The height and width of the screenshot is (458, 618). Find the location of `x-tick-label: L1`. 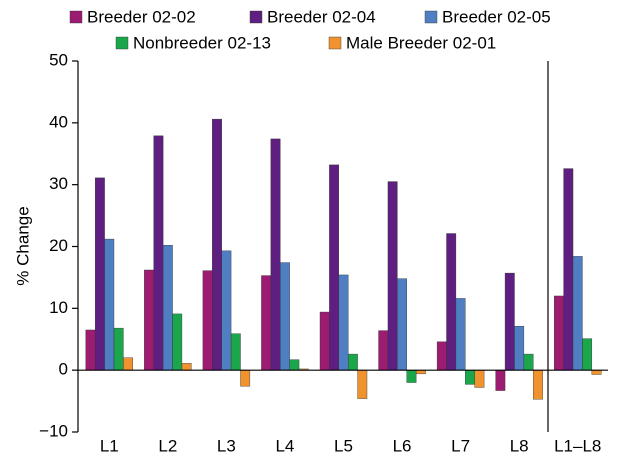

x-tick-label: L1 is located at coordinates (109, 445).